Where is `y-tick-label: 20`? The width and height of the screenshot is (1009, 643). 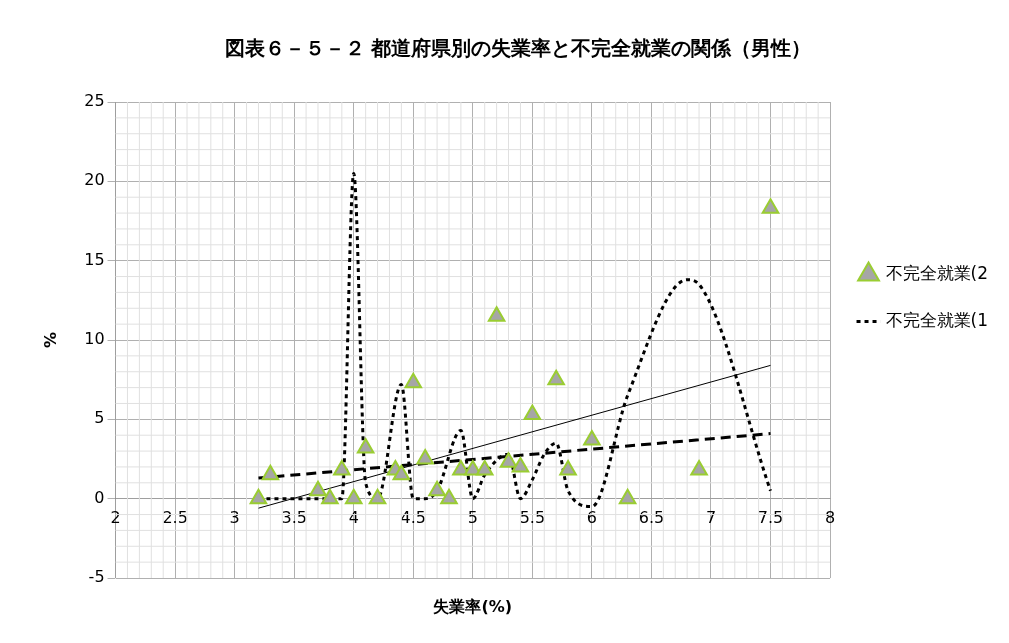
y-tick-label: 20 is located at coordinates (94, 180).